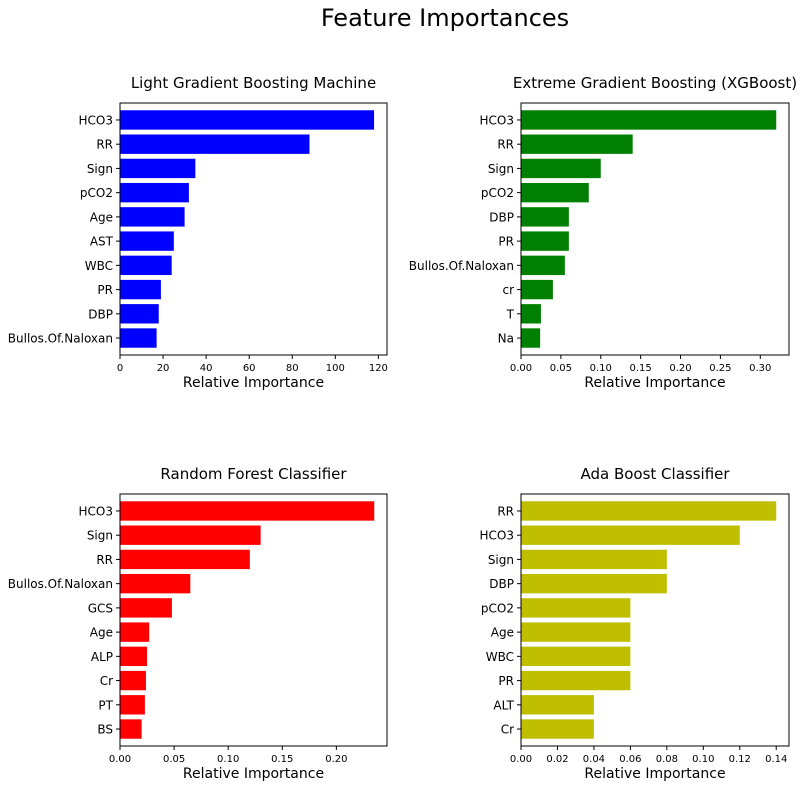 The width and height of the screenshot is (805, 788). What do you see at coordinates (292, 368) in the screenshot?
I see `x-tick-label: 80` at bounding box center [292, 368].